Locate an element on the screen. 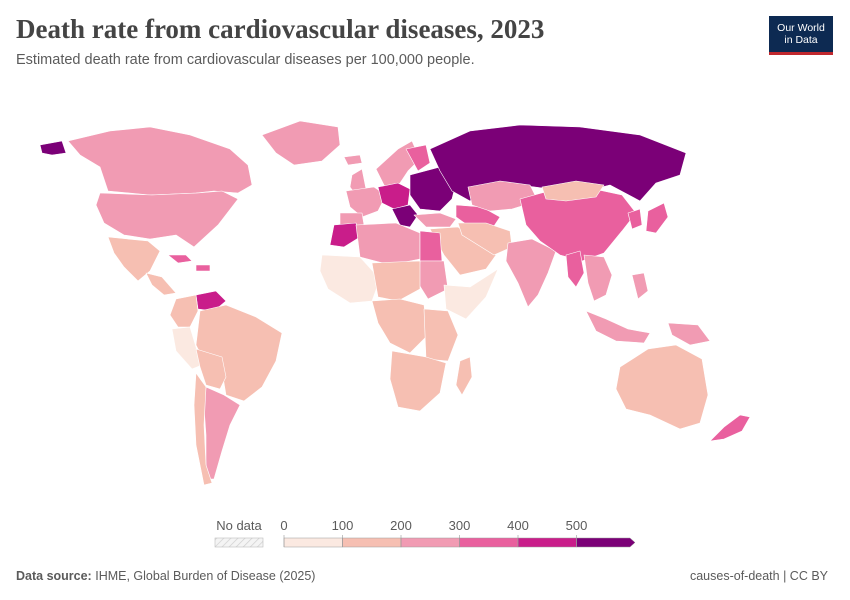 This screenshot has height=600, width=850. data-source-text: IHME, Global Burden of Disease (2025) is located at coordinates (205, 576).